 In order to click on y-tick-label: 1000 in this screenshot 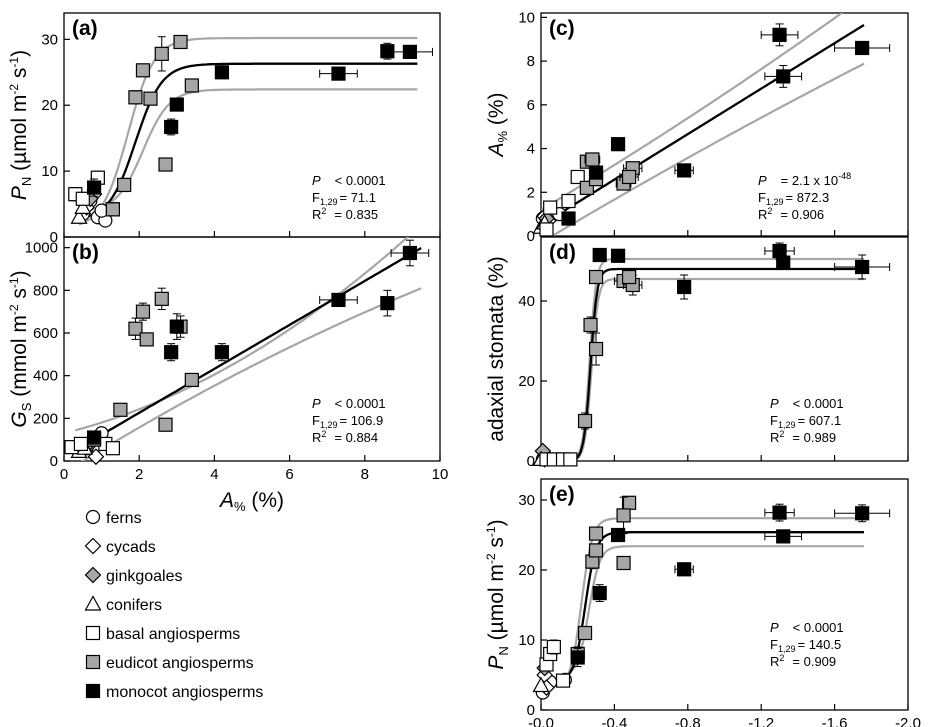, I will do `click(41, 248)`.